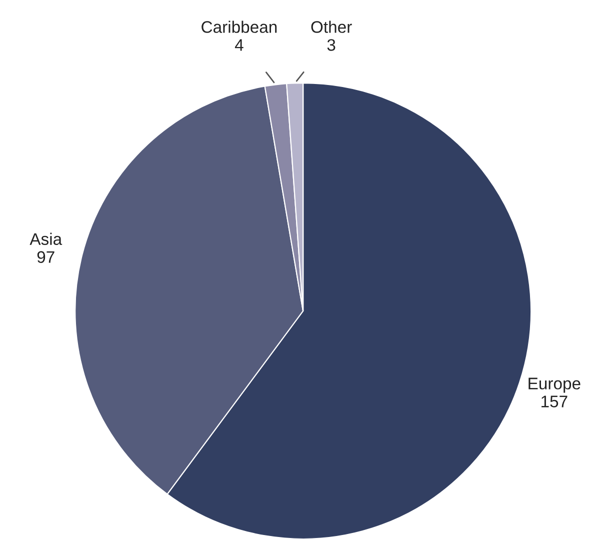 This screenshot has width=596, height=539. What do you see at coordinates (239, 45) in the screenshot?
I see `data-label: 4` at bounding box center [239, 45].